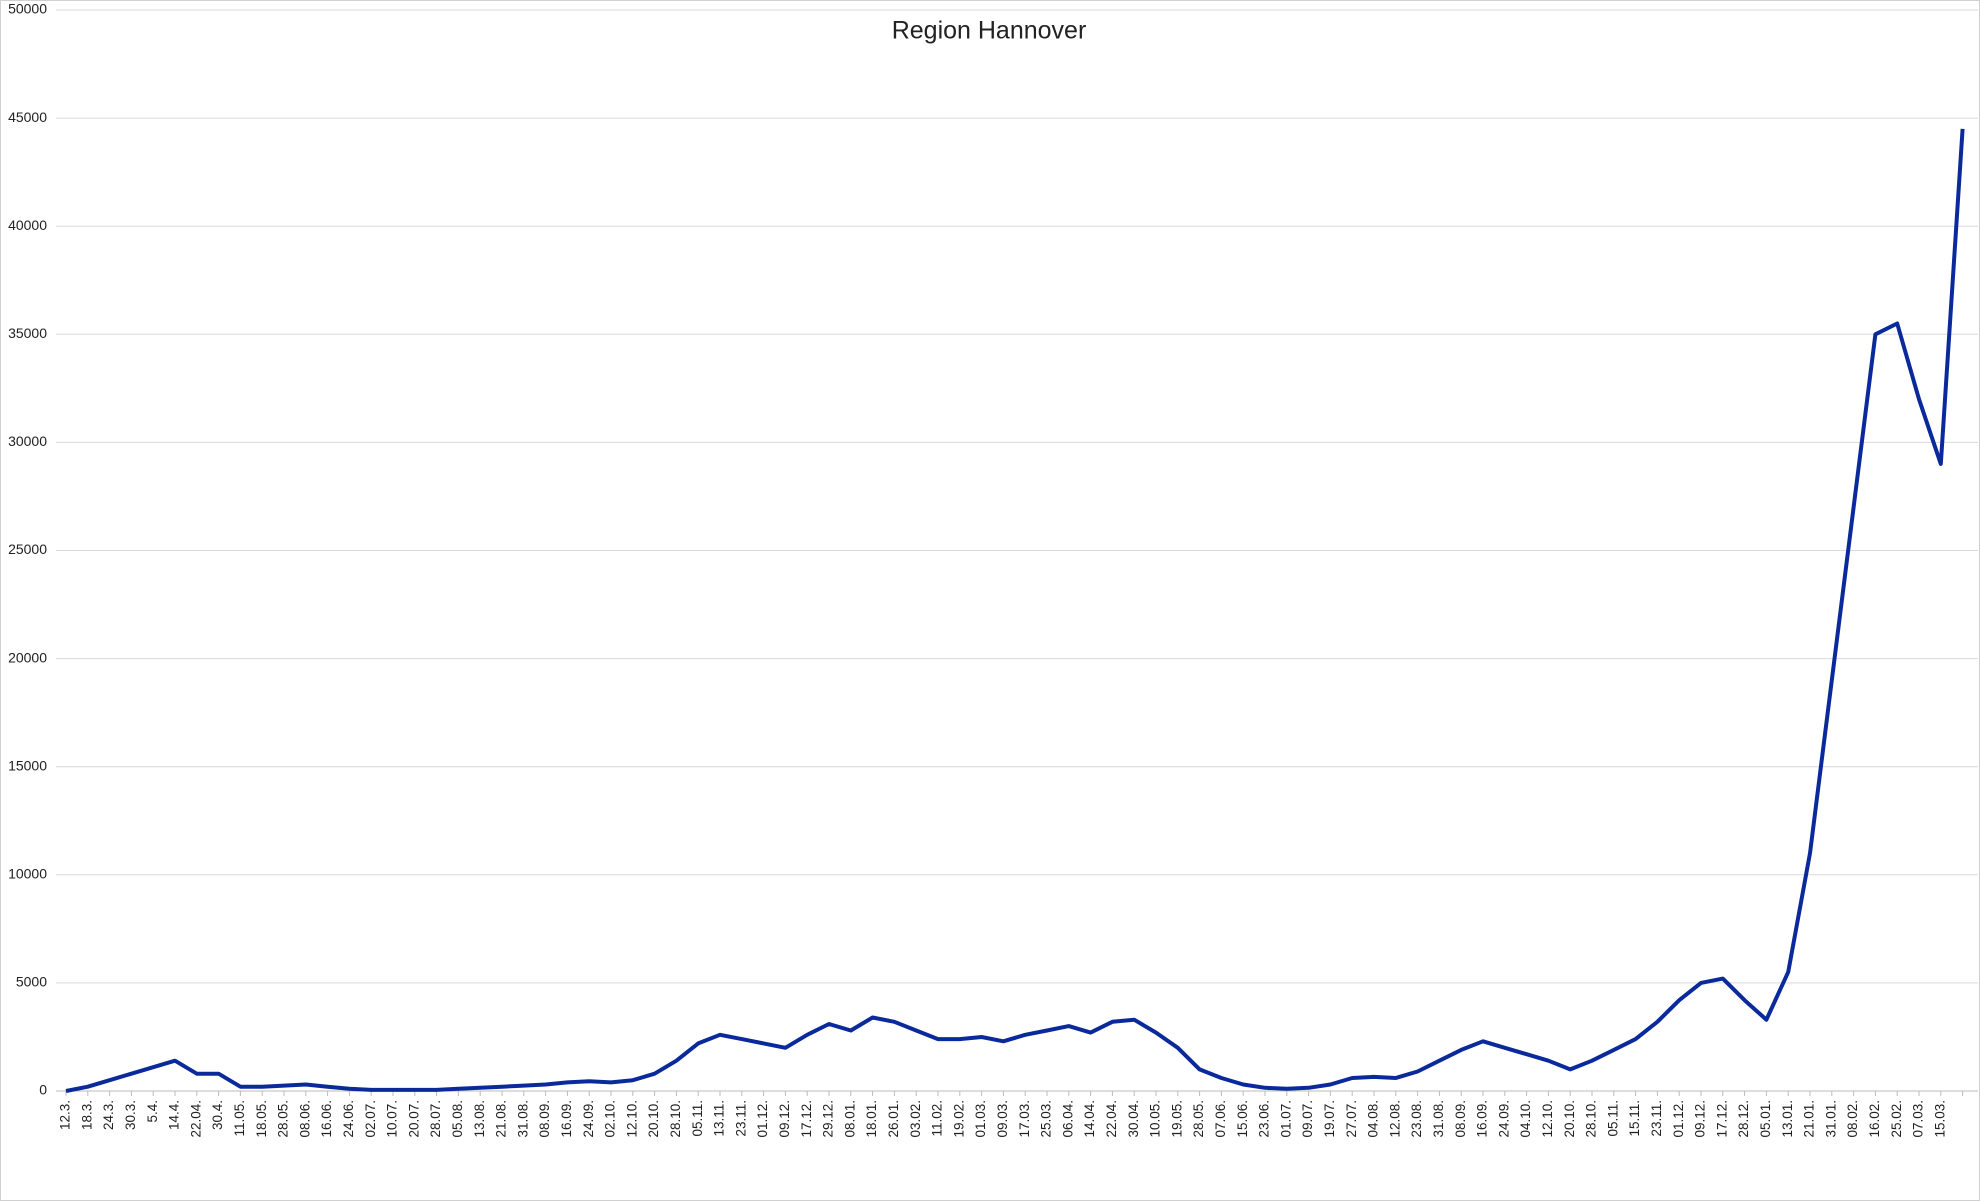 The height and width of the screenshot is (1201, 1980). What do you see at coordinates (348, 1119) in the screenshot?
I see `x-tick-label: 24.06.` at bounding box center [348, 1119].